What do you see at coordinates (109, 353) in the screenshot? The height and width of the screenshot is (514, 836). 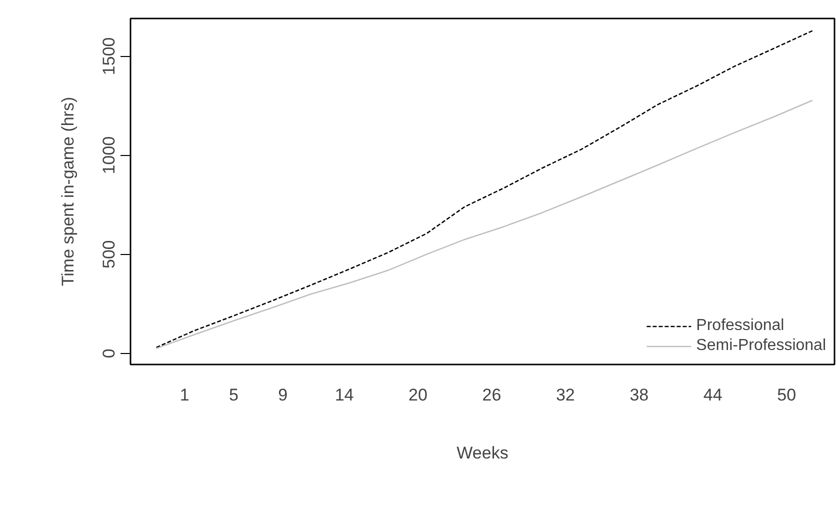 I see `y-tick-label: 0` at bounding box center [109, 353].